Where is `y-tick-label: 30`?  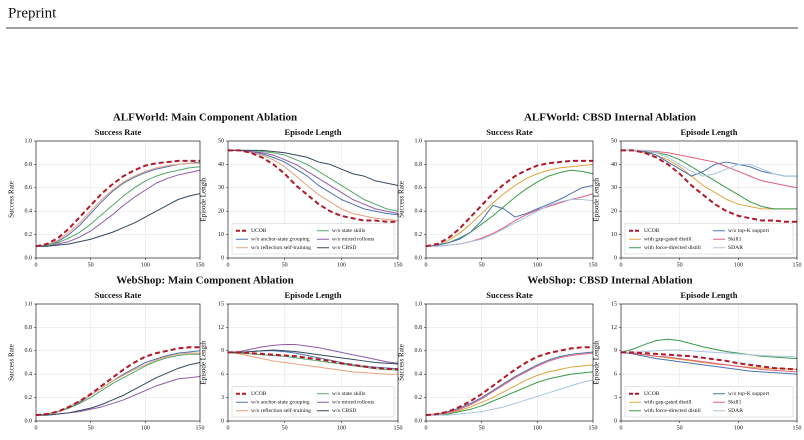
y-tick-label: 30 is located at coordinates (221, 188).